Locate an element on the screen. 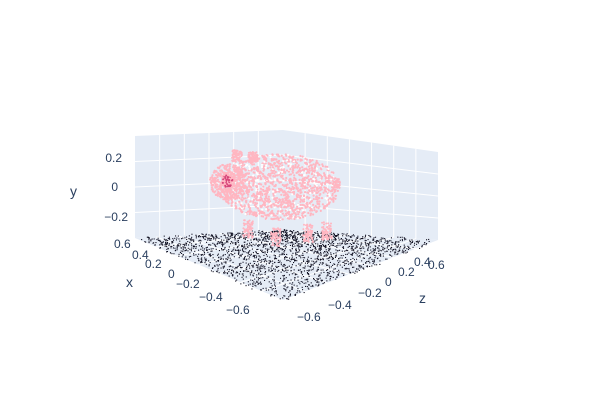 The image size is (600, 400). z-tick-label: −0.6 is located at coordinates (309, 317).